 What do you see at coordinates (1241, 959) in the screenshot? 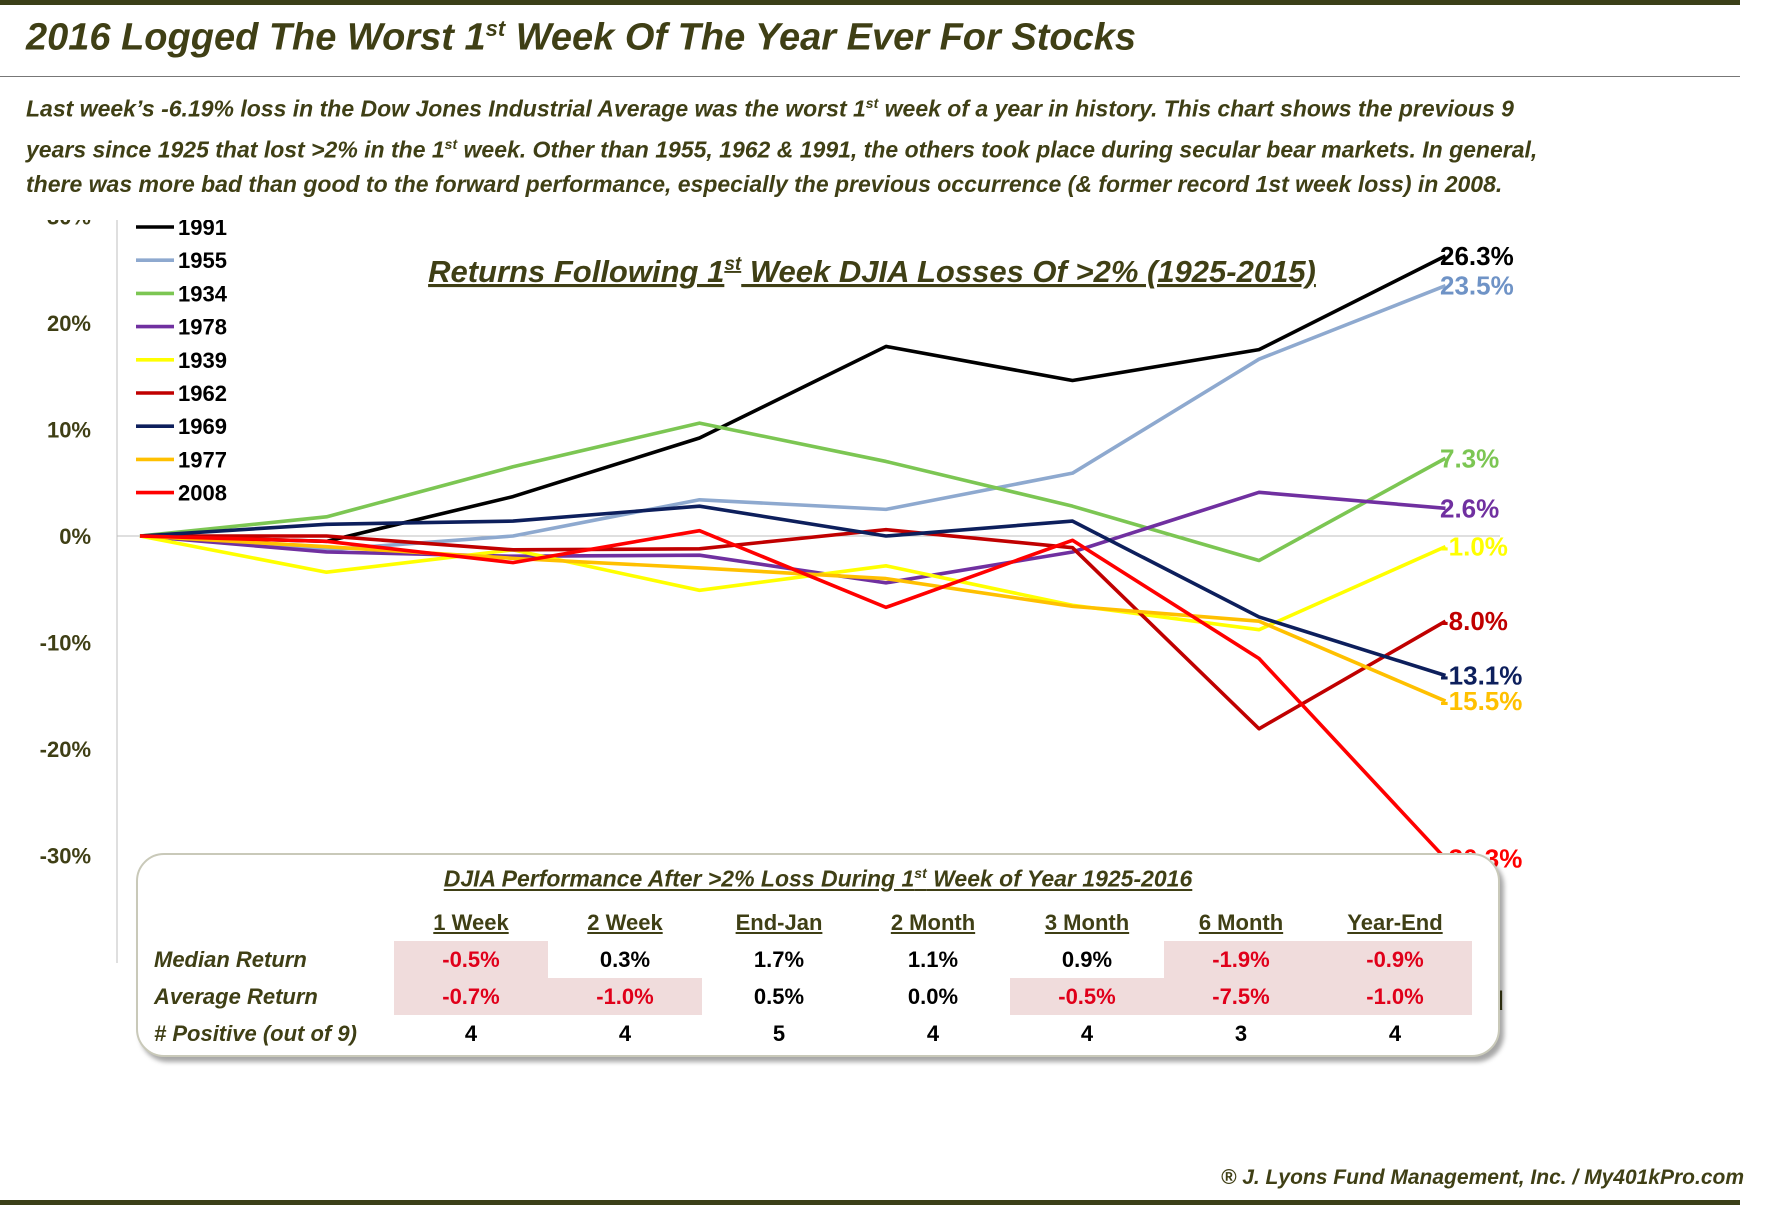
I see `stats-cell: -1.9%` at bounding box center [1241, 959].